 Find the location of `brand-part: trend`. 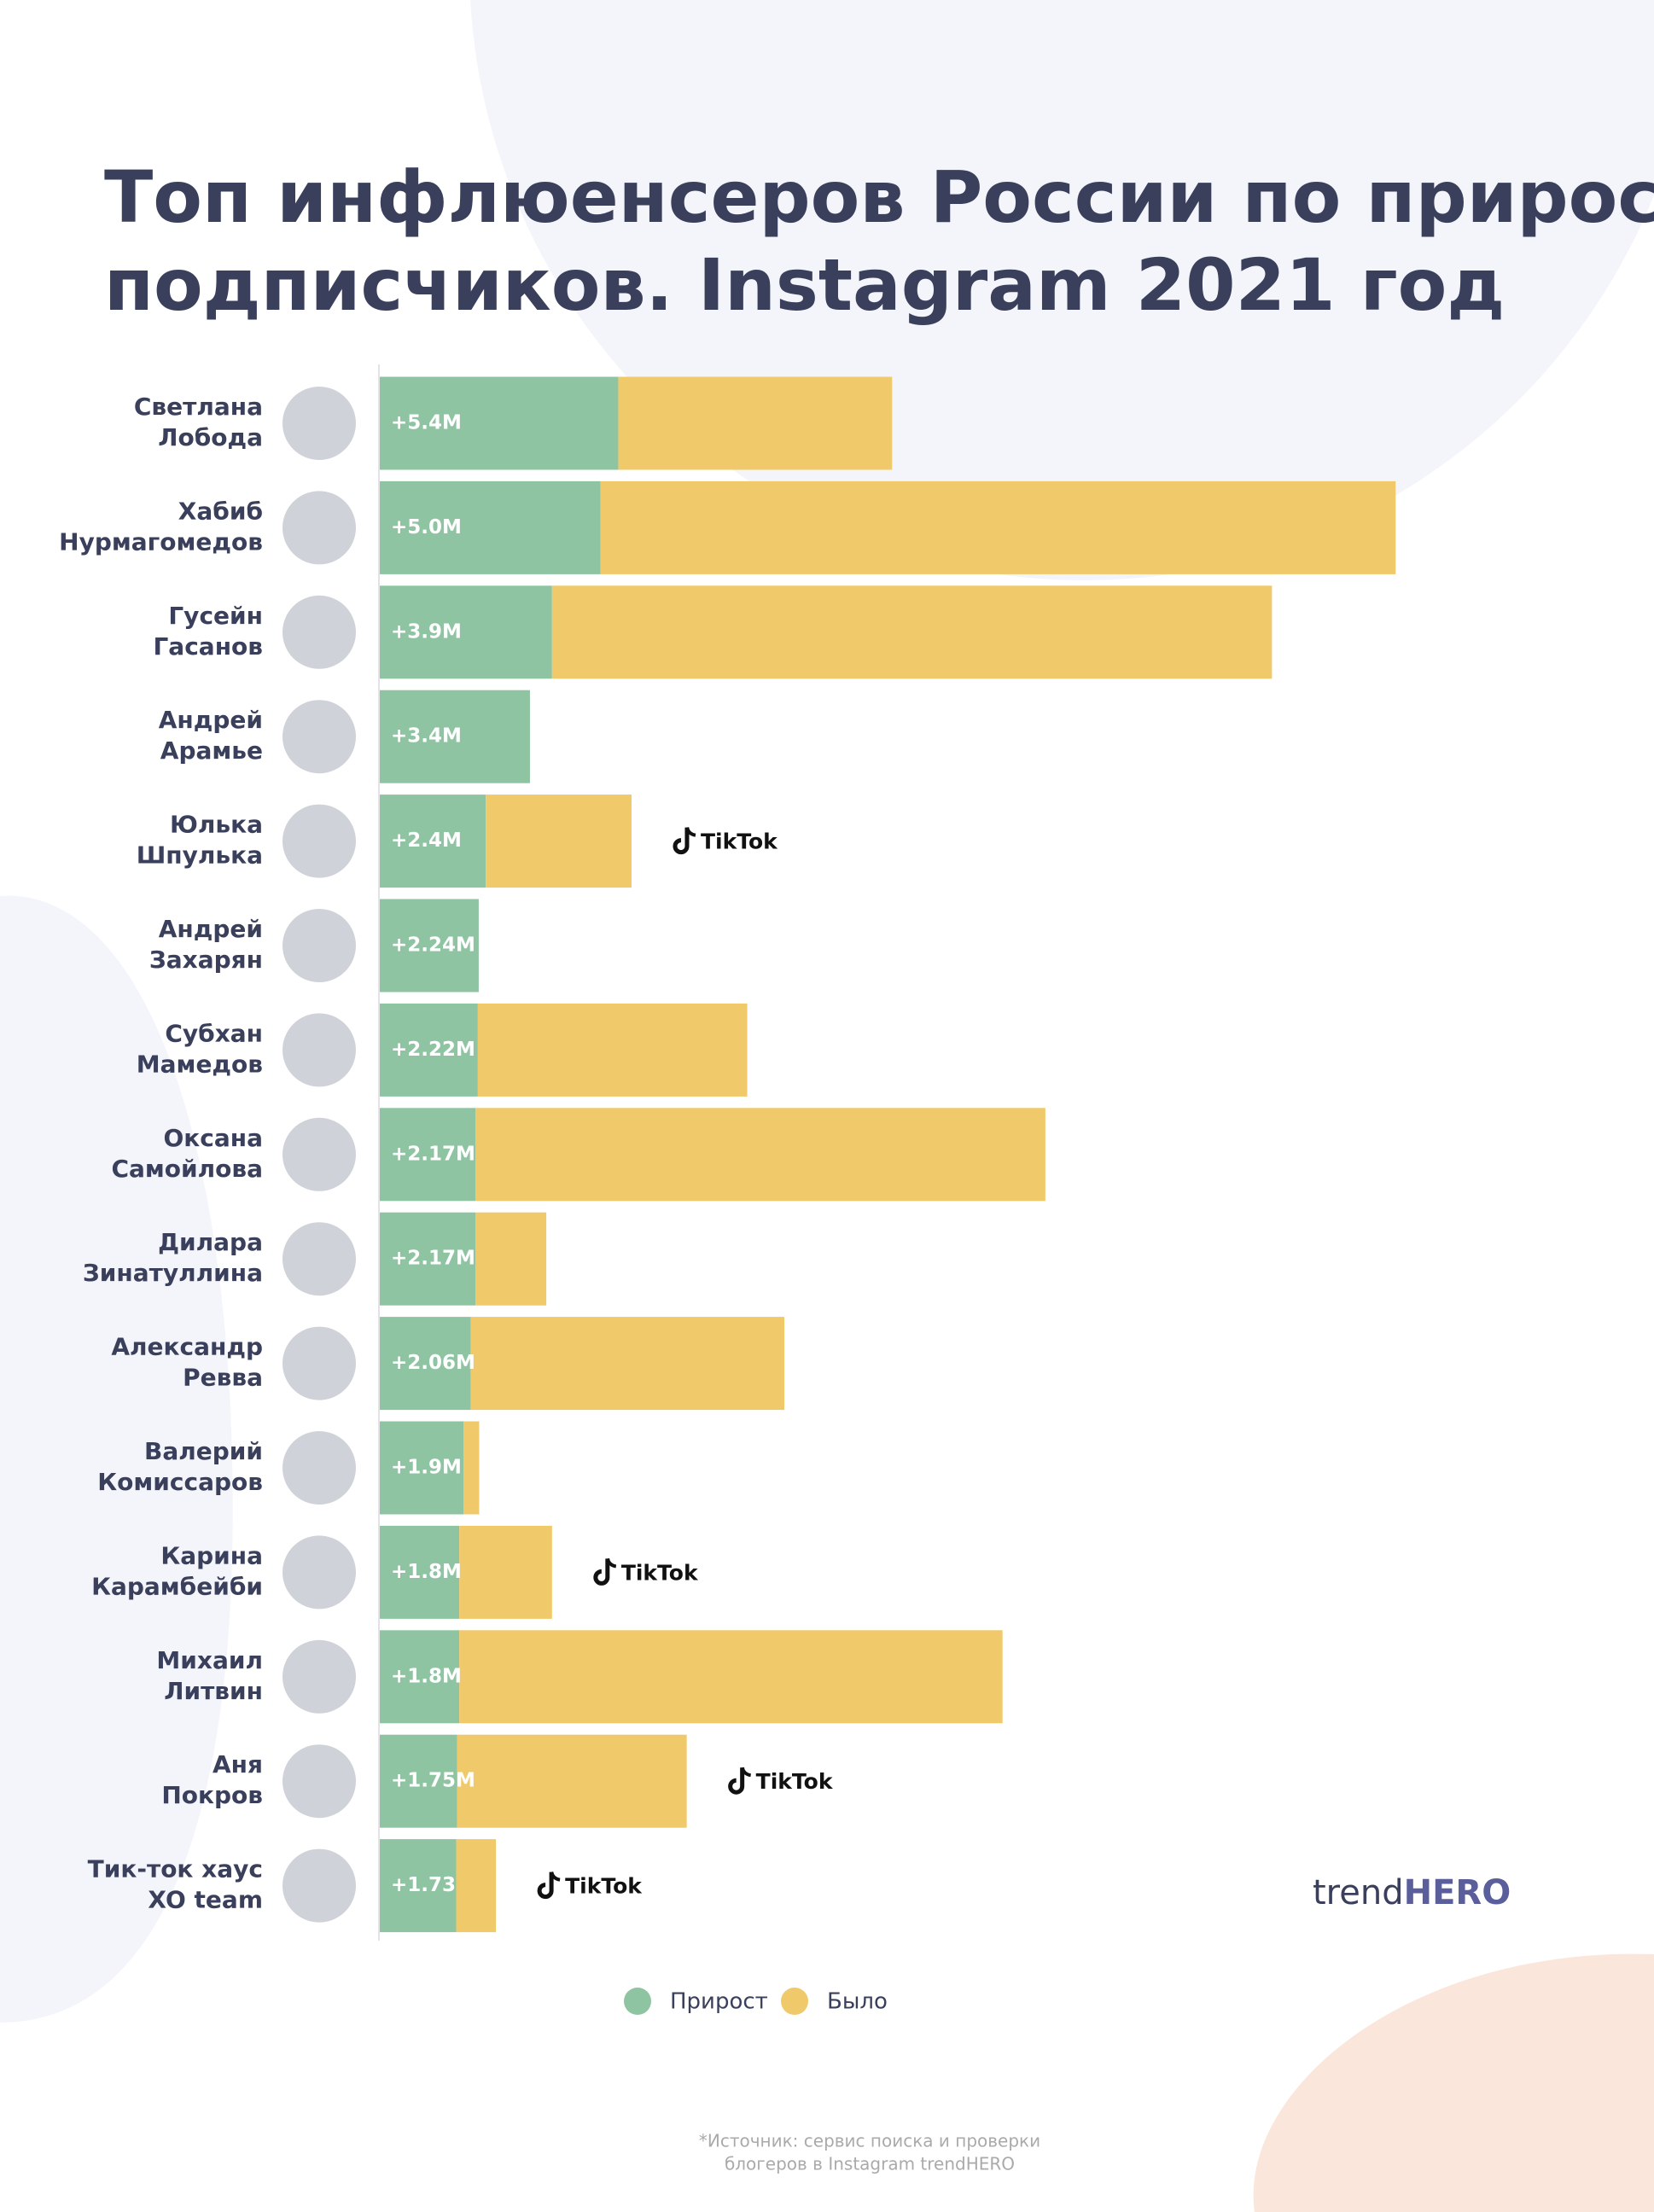

brand-part: trend is located at coordinates (1359, 1892).